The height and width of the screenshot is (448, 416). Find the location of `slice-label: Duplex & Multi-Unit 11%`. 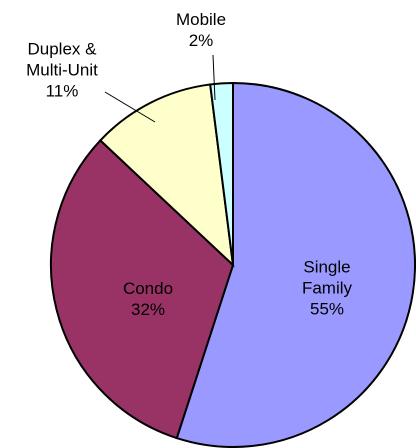

slice-label: Duplex & Multi-Unit 11% is located at coordinates (62, 70).